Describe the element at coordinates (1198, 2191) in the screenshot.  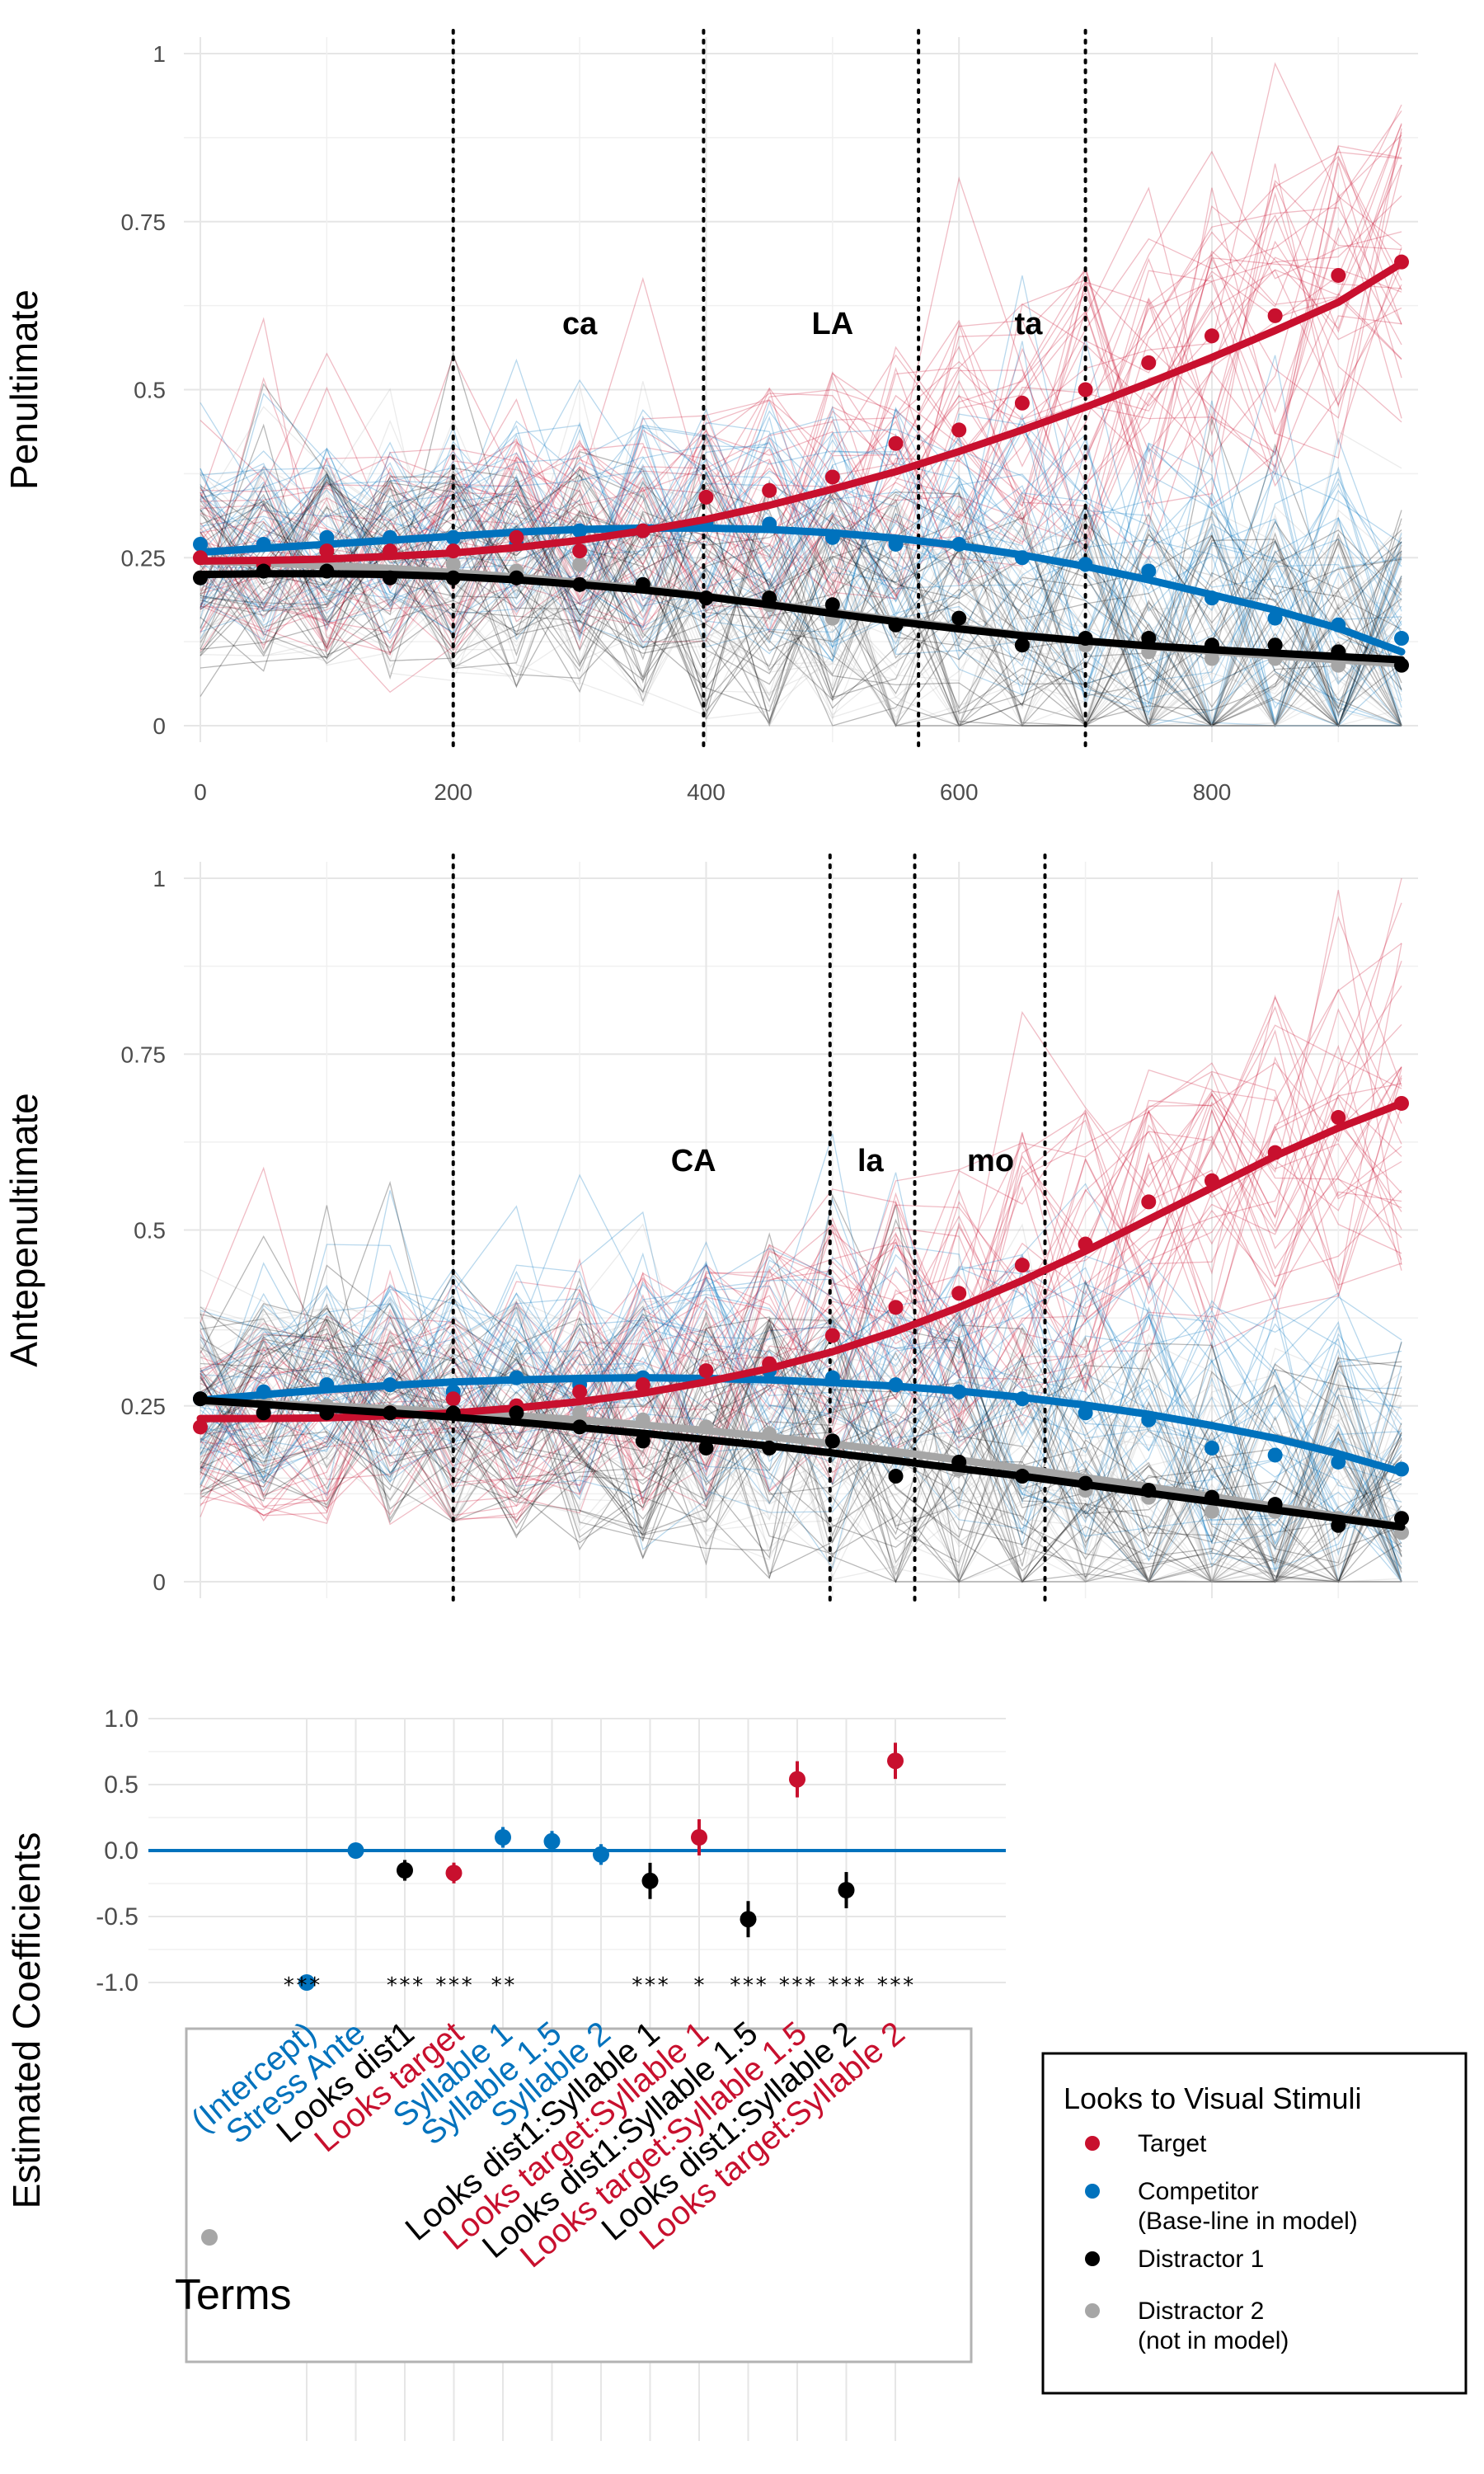
I see `legend-item-label: Competitor` at that location.